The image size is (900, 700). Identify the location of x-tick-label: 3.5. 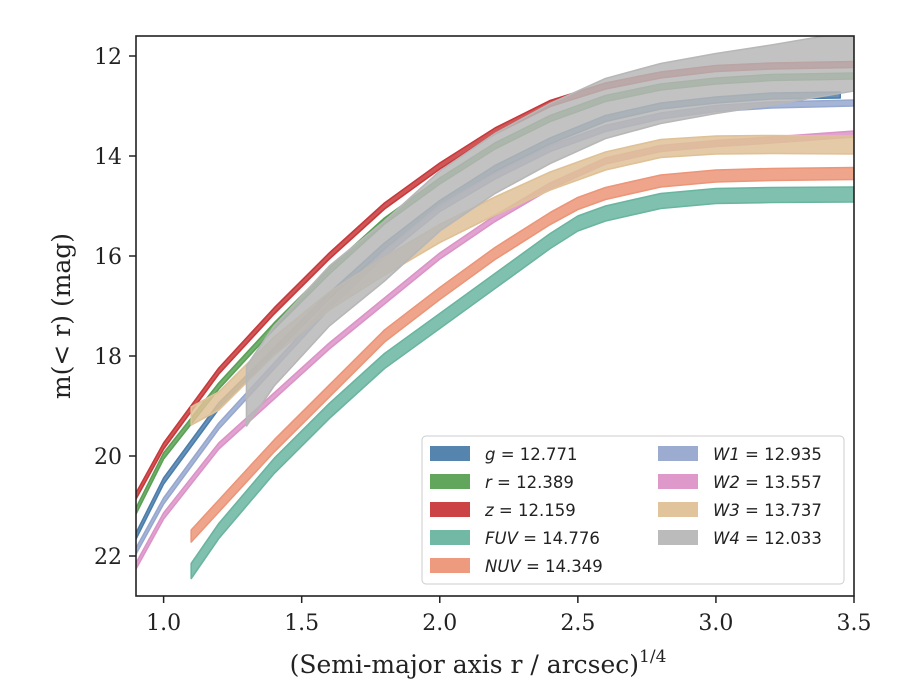
(854, 623).